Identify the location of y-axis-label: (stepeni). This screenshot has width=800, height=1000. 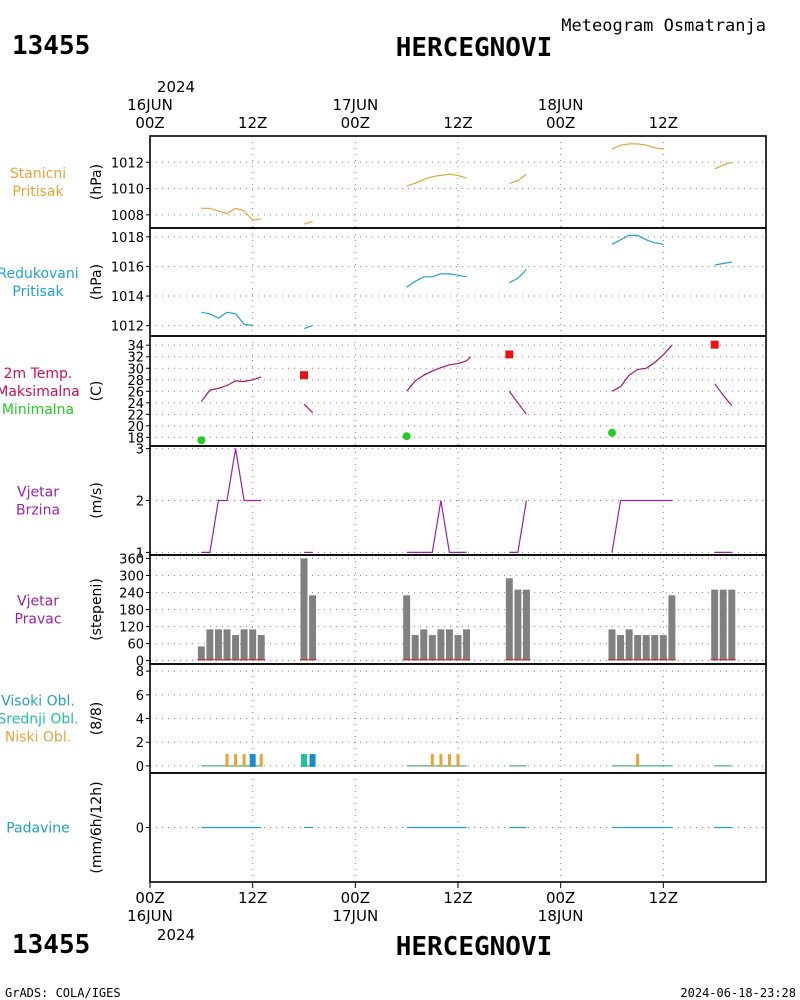
(97, 609).